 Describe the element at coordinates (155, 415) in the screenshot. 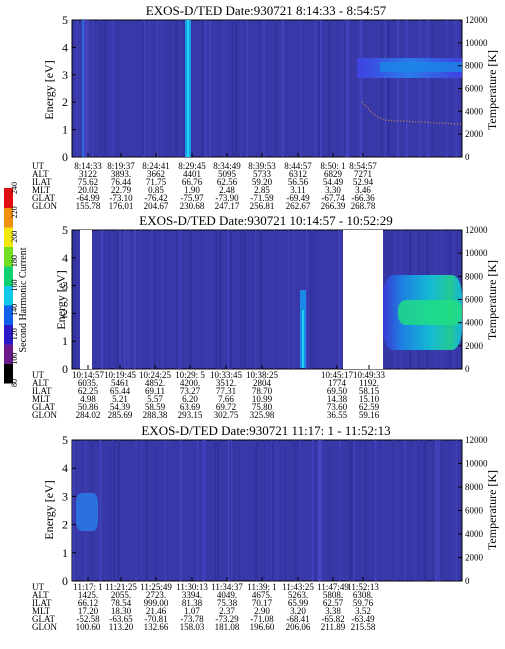

I see `orbit-value: 288.38` at that location.